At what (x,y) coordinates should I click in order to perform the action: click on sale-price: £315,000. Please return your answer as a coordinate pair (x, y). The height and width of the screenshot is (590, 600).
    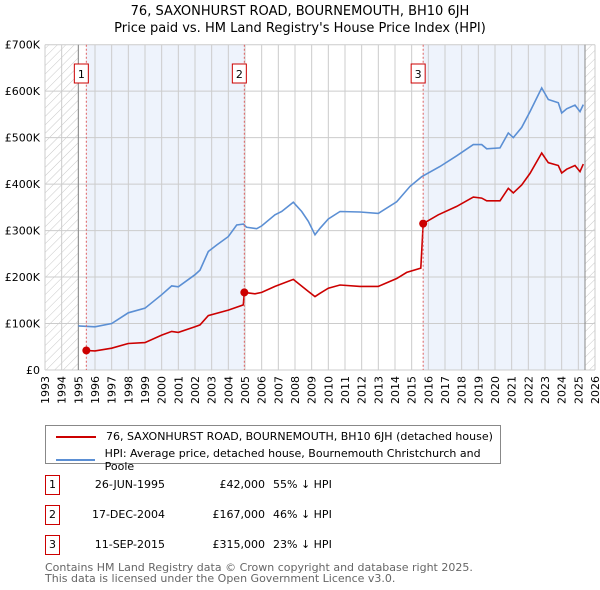
    Looking at the image, I should click on (239, 544).